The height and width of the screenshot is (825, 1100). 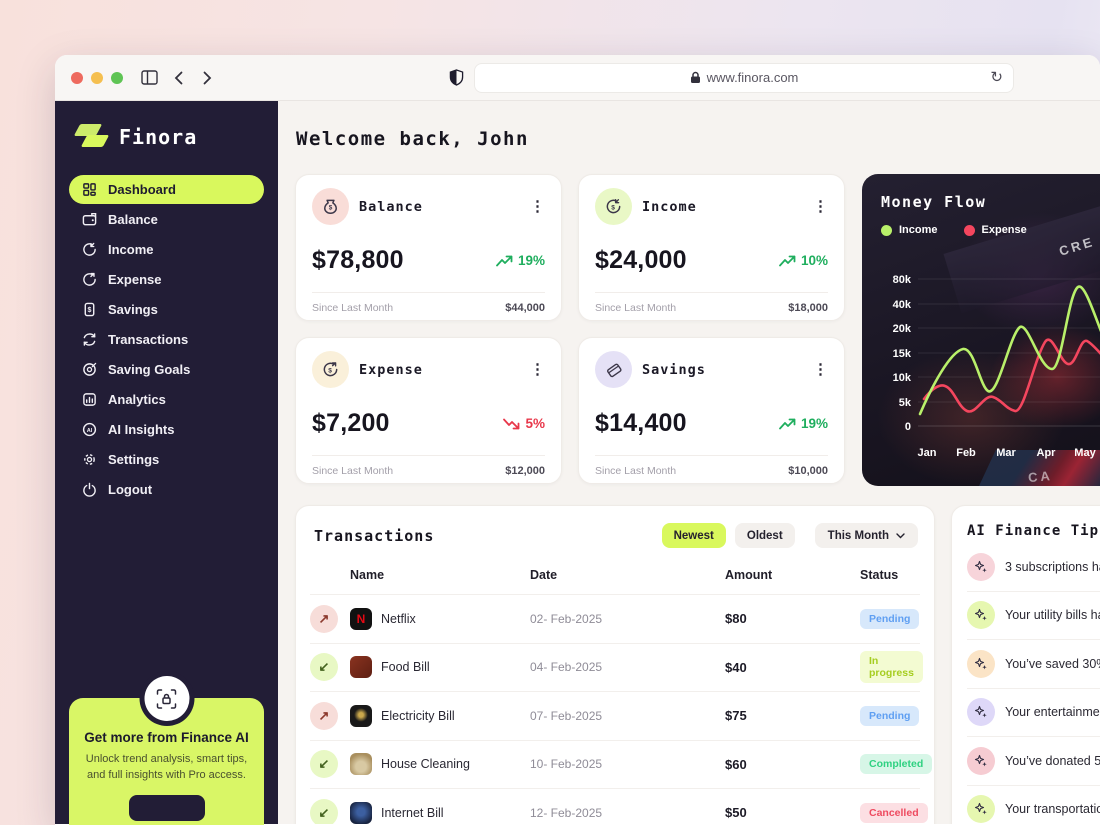 What do you see at coordinates (616, 667) in the screenshot?
I see `table-row: ↙ Food Bill 04- Feb-2025 $40 In progress` at bounding box center [616, 667].